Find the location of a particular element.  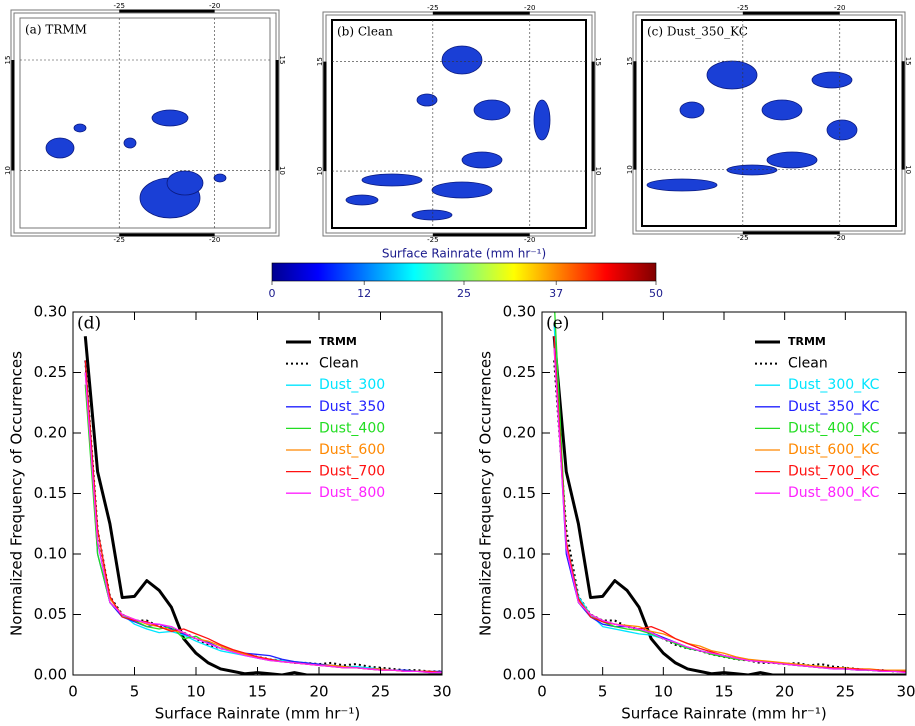

legend-label: Dust_350 is located at coordinates (352, 407).